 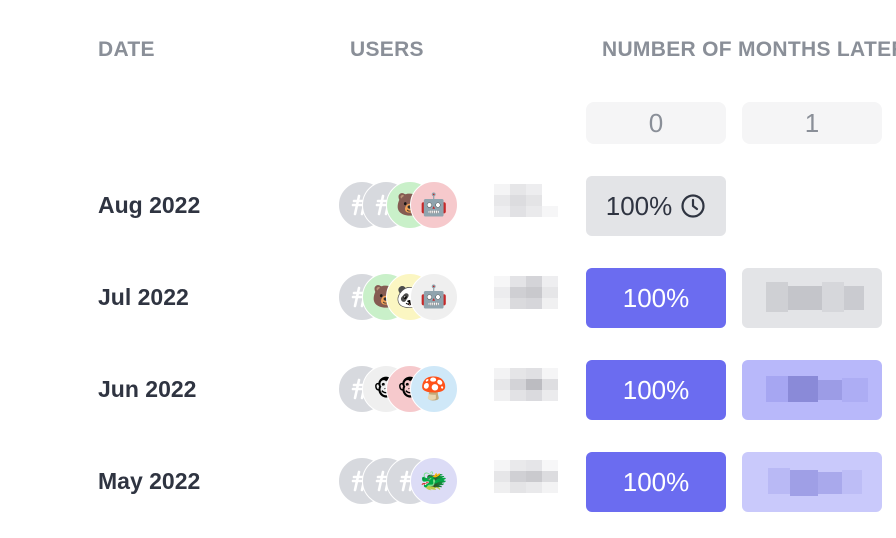 I want to click on clock-icon, so click(x=693, y=206).